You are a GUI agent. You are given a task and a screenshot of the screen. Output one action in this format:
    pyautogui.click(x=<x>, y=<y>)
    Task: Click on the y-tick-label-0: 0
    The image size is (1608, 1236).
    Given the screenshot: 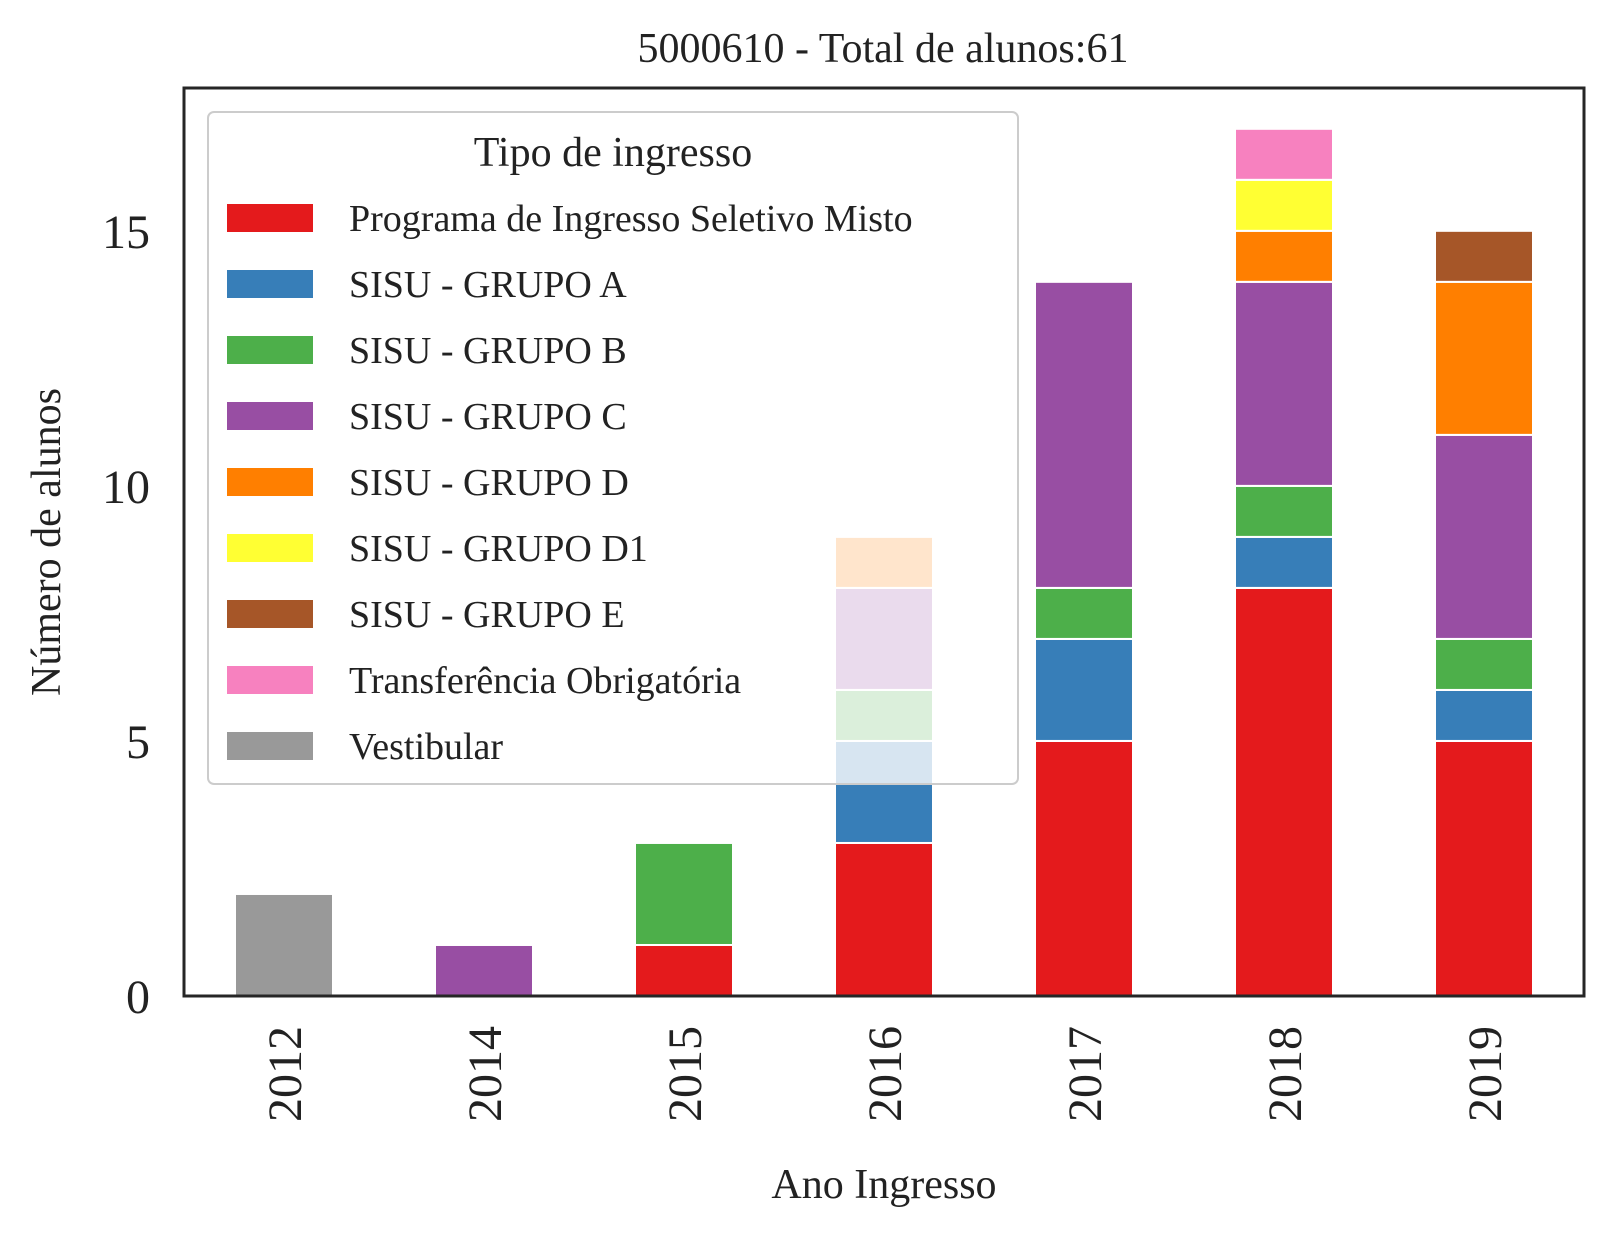 What is the action you would take?
    pyautogui.click(x=138, y=997)
    